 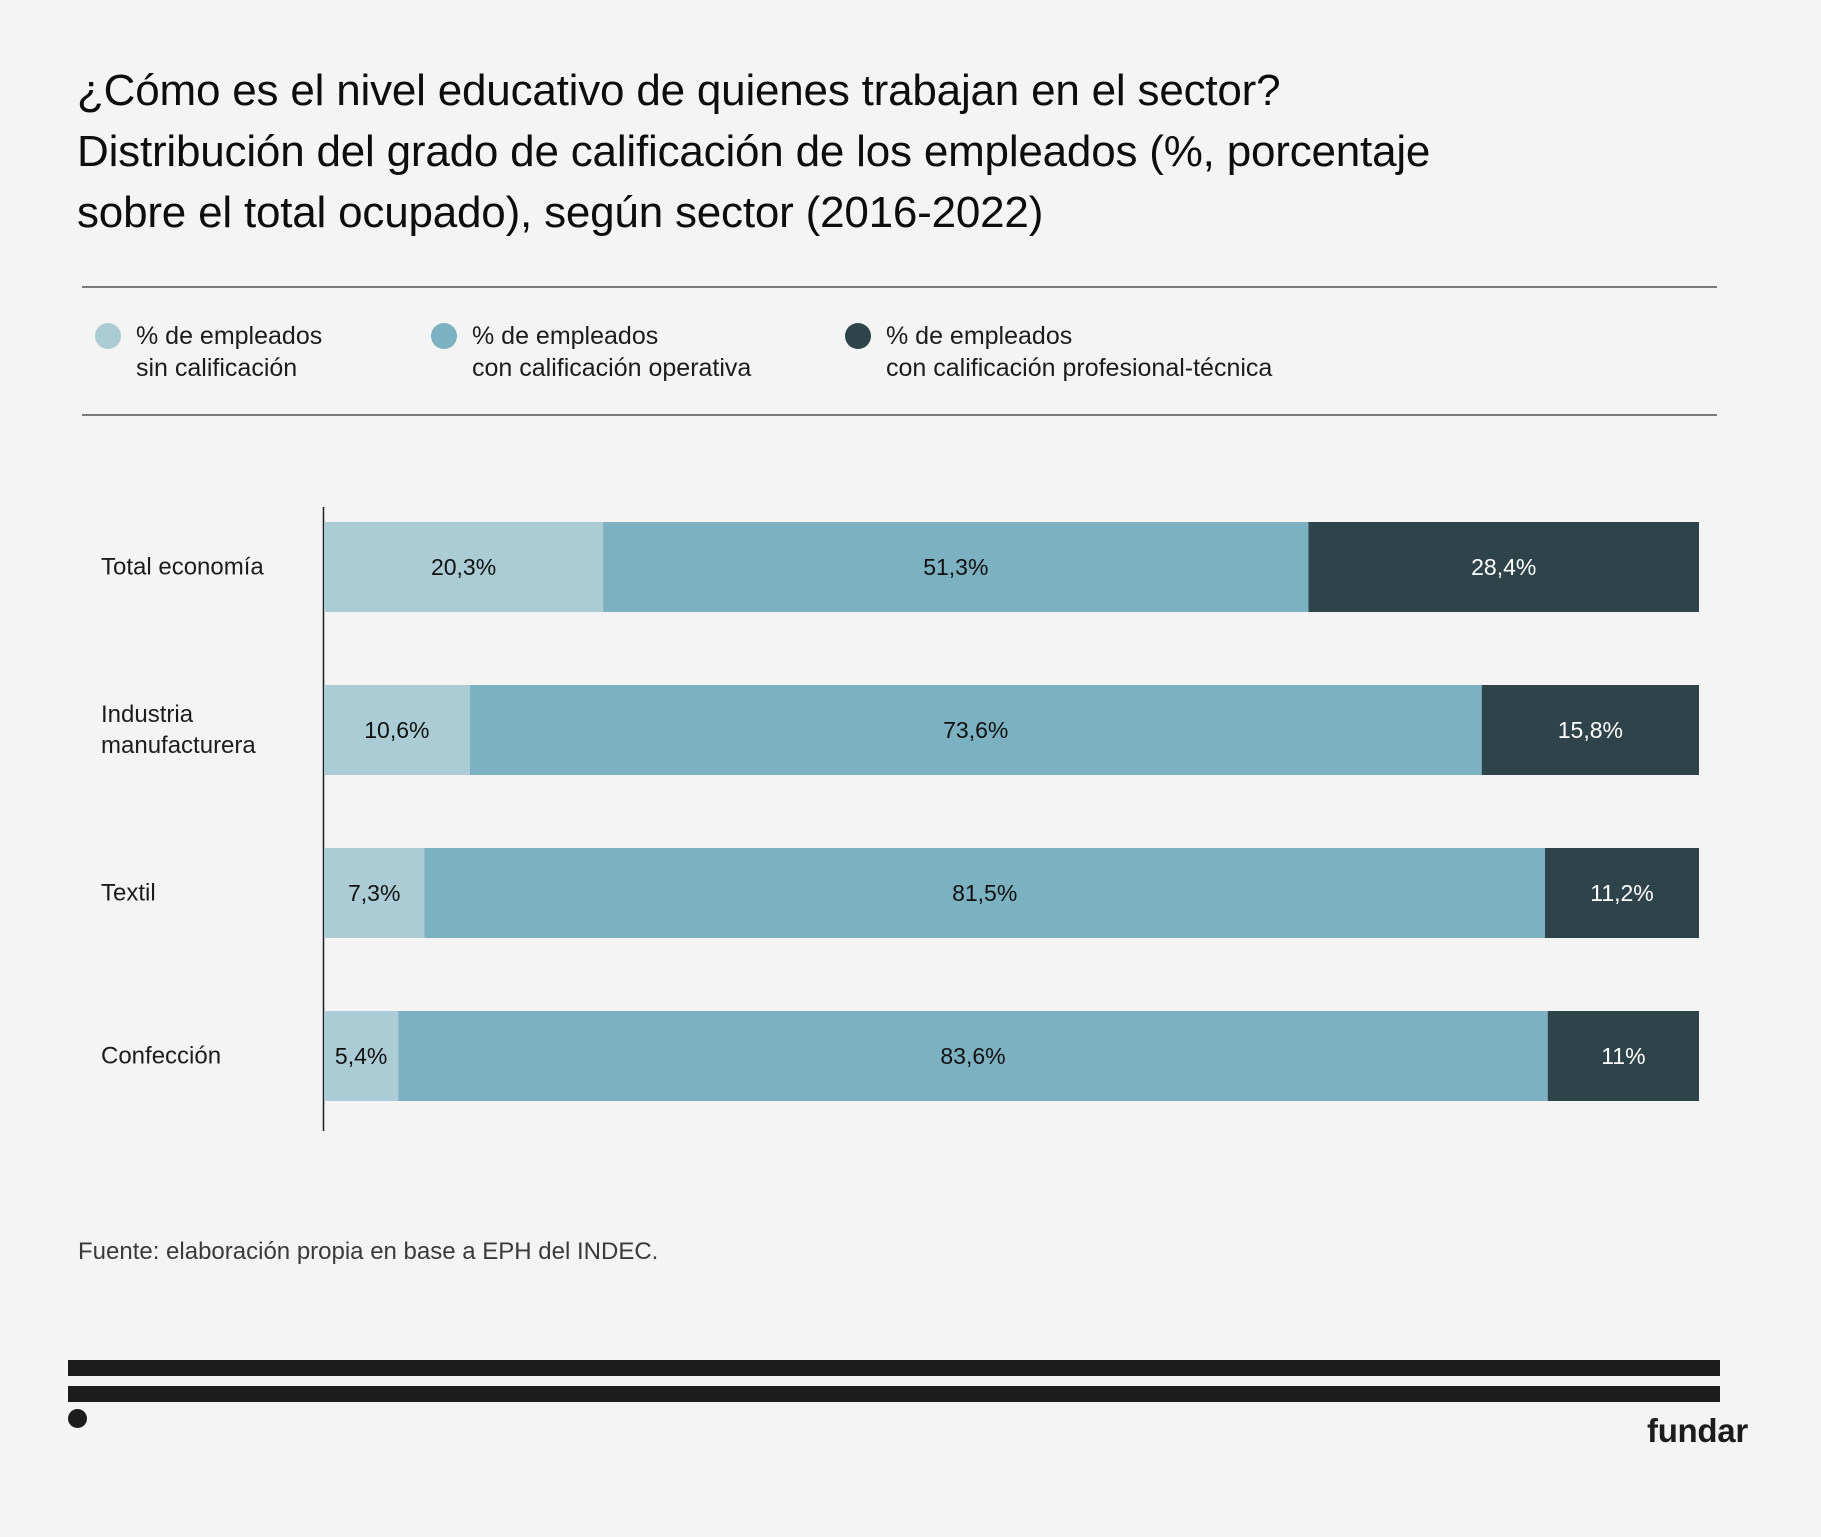 What do you see at coordinates (147, 714) in the screenshot?
I see `category-label-line: Industria` at bounding box center [147, 714].